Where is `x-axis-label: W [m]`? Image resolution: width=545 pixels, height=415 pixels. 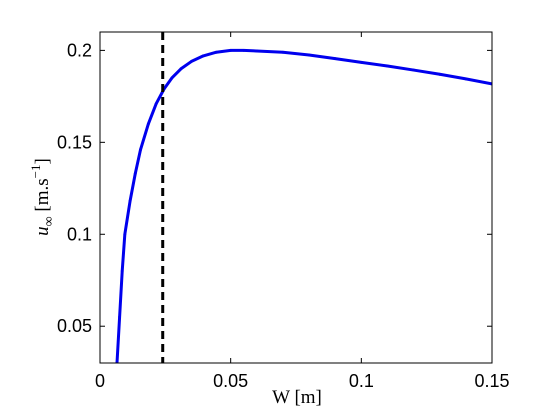 x-axis-label: W [m] is located at coordinates (297, 397).